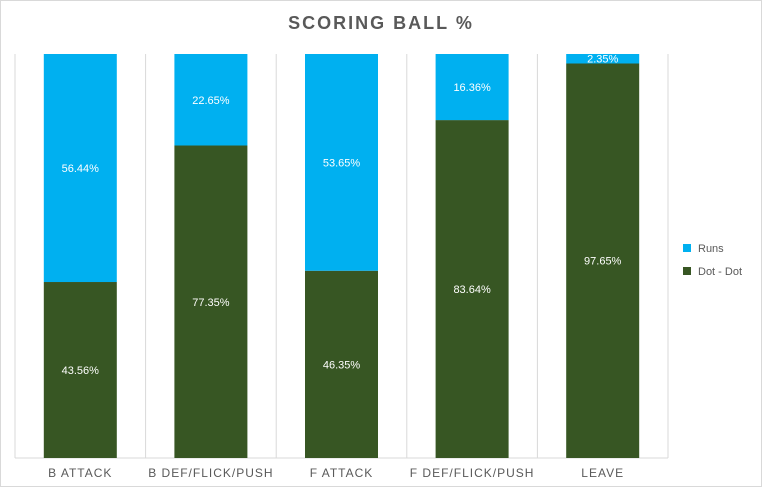 Image resolution: width=762 pixels, height=487 pixels. What do you see at coordinates (210, 473) in the screenshot?
I see `x-tick-label: B DEF/FLICK/PUSH` at bounding box center [210, 473].